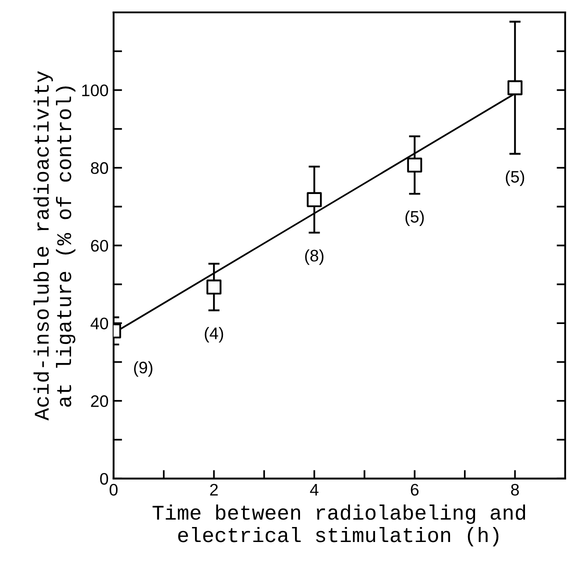 This screenshot has height=563, width=568. What do you see at coordinates (214, 490) in the screenshot?
I see `x-tick-label: 2` at bounding box center [214, 490].